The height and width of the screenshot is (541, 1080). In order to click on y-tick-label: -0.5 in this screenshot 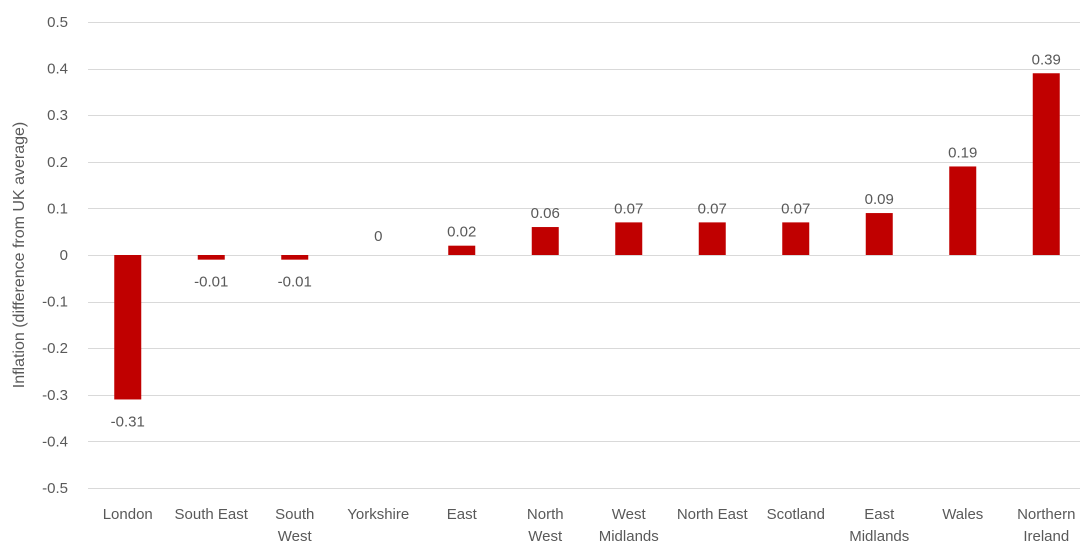, I will do `click(55, 488)`.